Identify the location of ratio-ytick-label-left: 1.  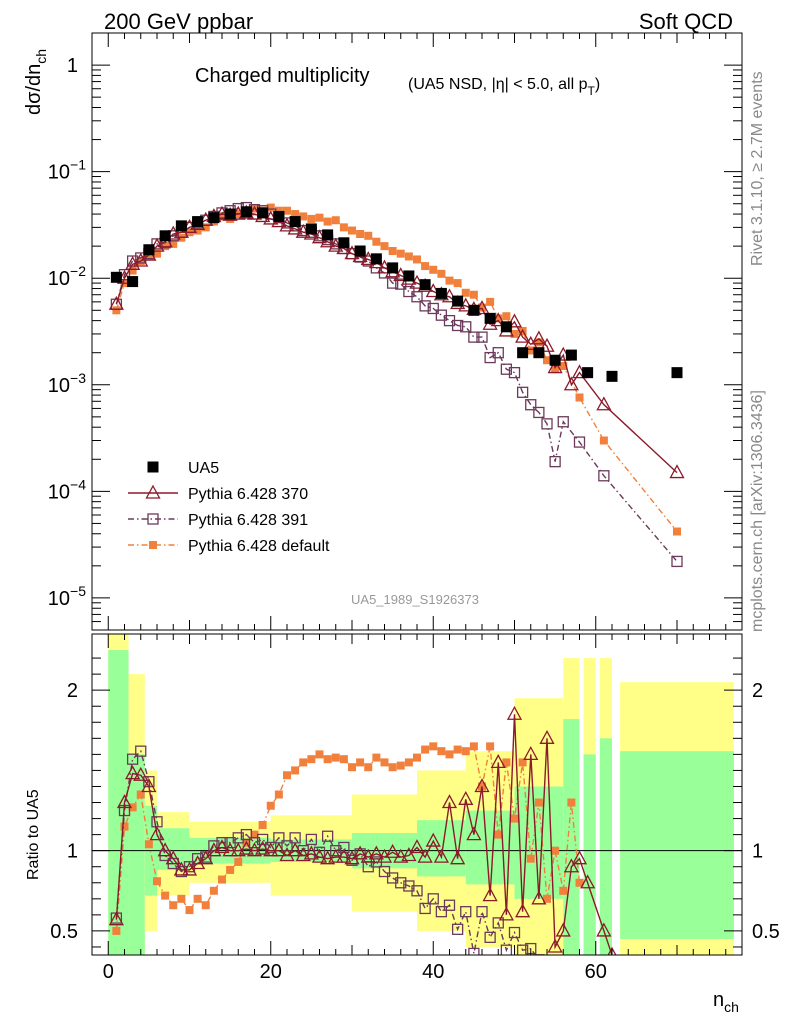
(72, 852).